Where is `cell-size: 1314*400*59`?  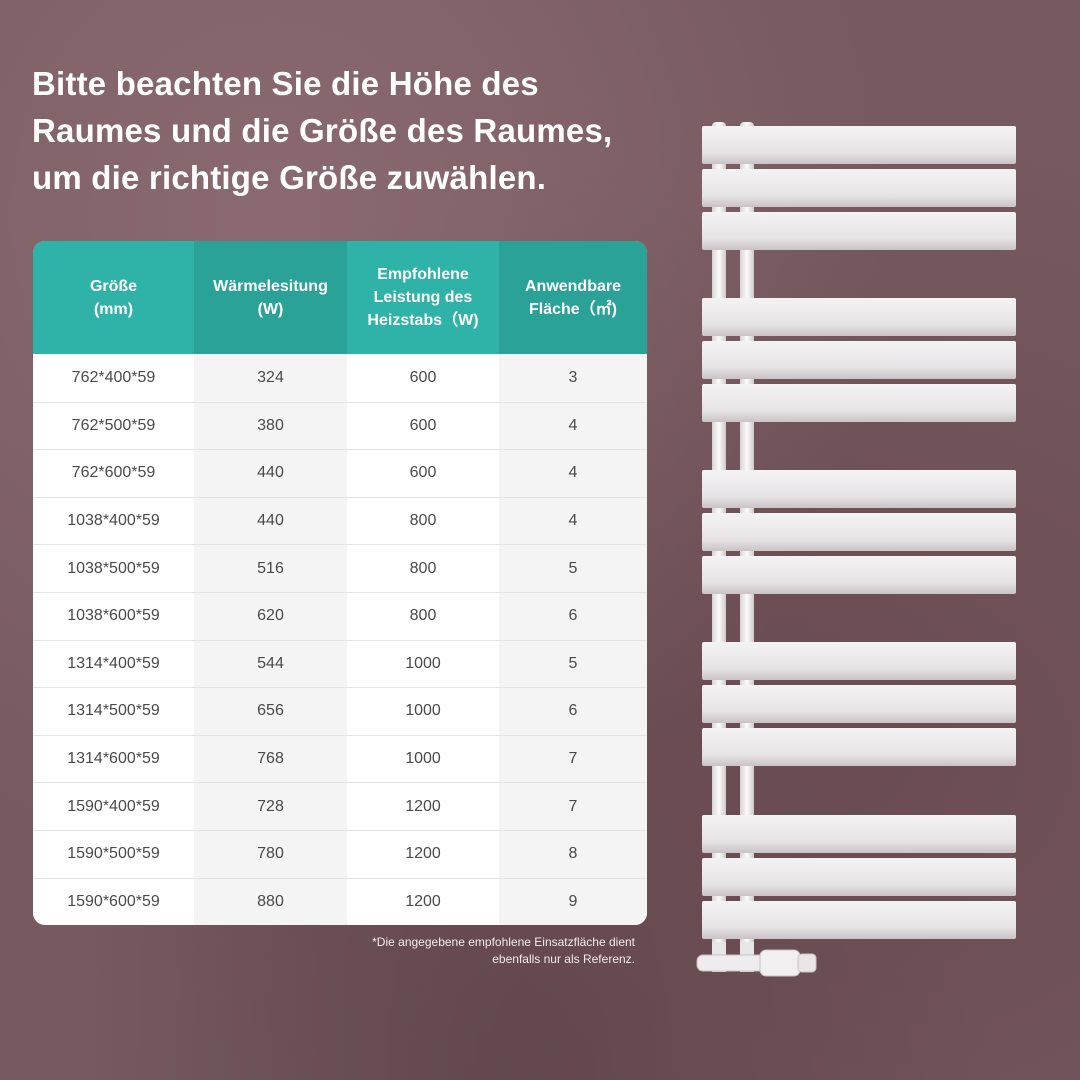
cell-size: 1314*400*59 is located at coordinates (113, 663).